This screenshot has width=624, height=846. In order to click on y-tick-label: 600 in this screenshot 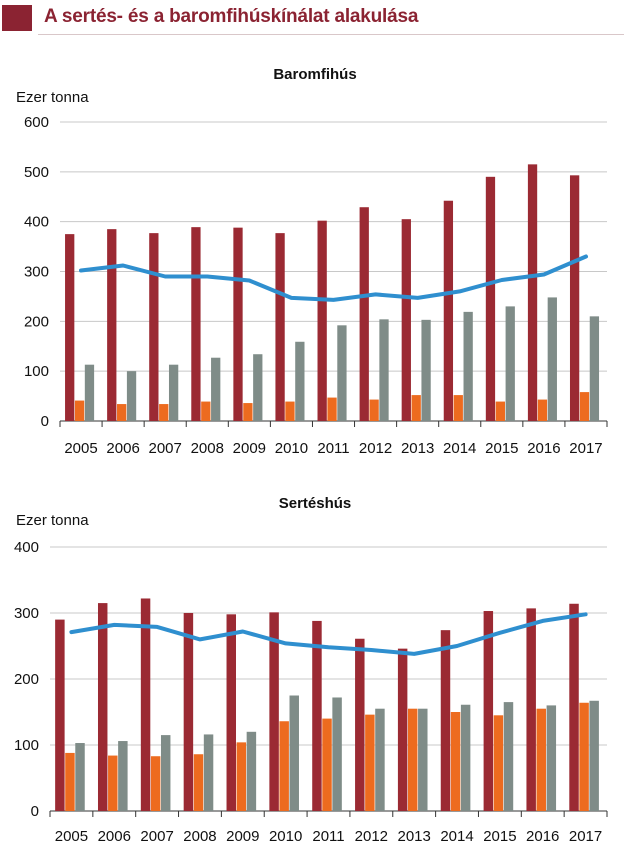, I will do `click(36, 122)`.